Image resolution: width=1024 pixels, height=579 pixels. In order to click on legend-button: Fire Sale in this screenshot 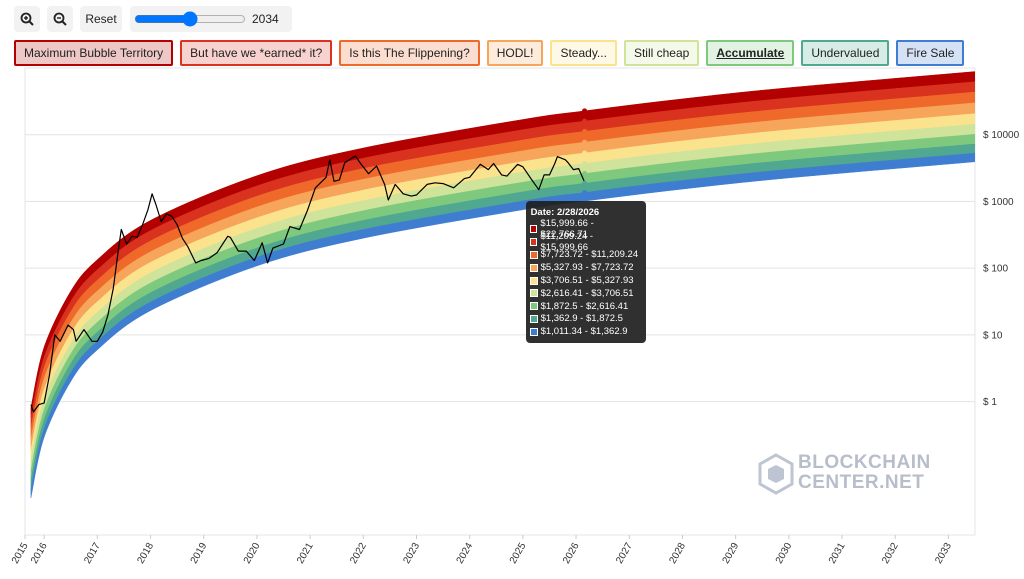, I will do `click(930, 53)`.